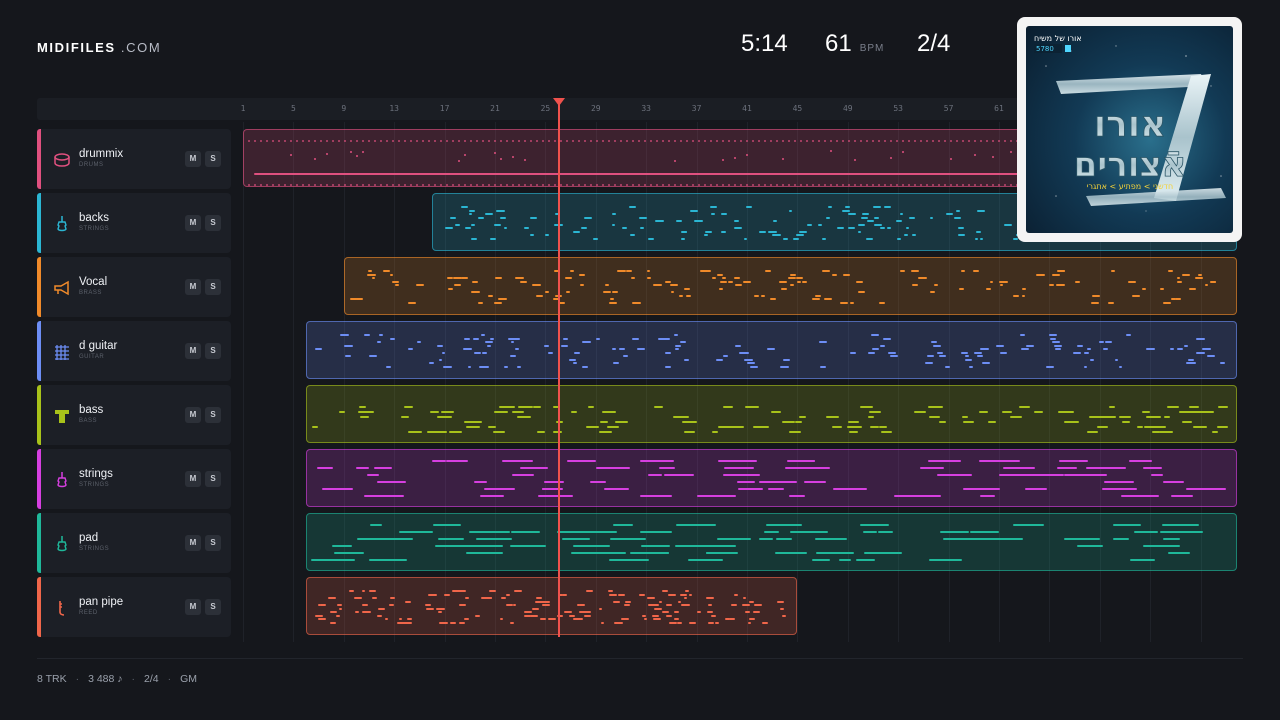 The width and height of the screenshot is (1280, 720). What do you see at coordinates (134, 543) in the screenshot?
I see `track-header: pad STRINGS M S` at bounding box center [134, 543].